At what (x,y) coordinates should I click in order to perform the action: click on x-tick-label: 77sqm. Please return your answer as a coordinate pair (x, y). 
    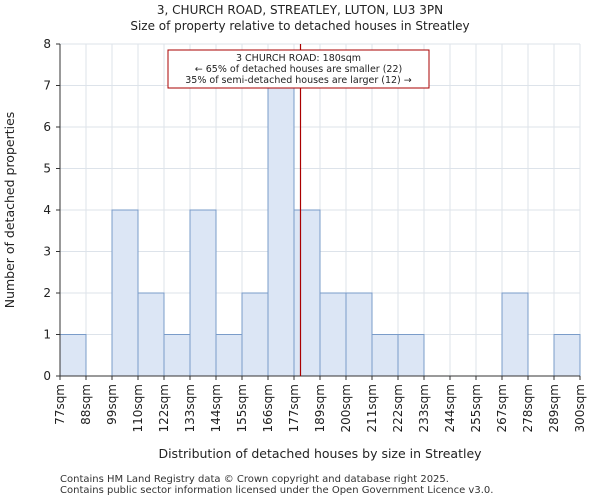
    Looking at the image, I should click on (60, 404).